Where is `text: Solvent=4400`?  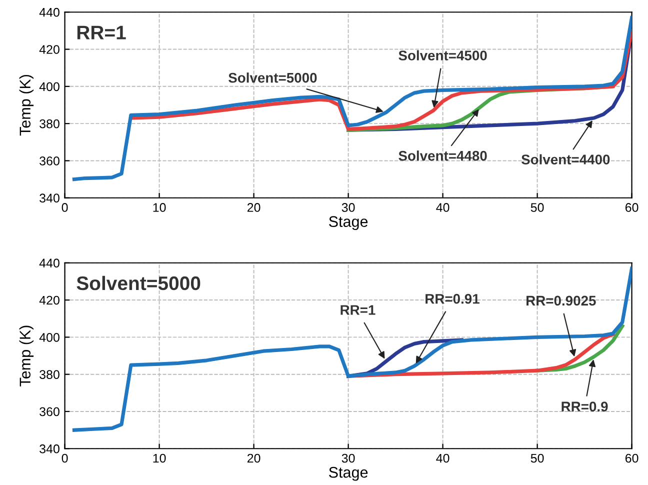
text: Solvent=4400 is located at coordinates (565, 159).